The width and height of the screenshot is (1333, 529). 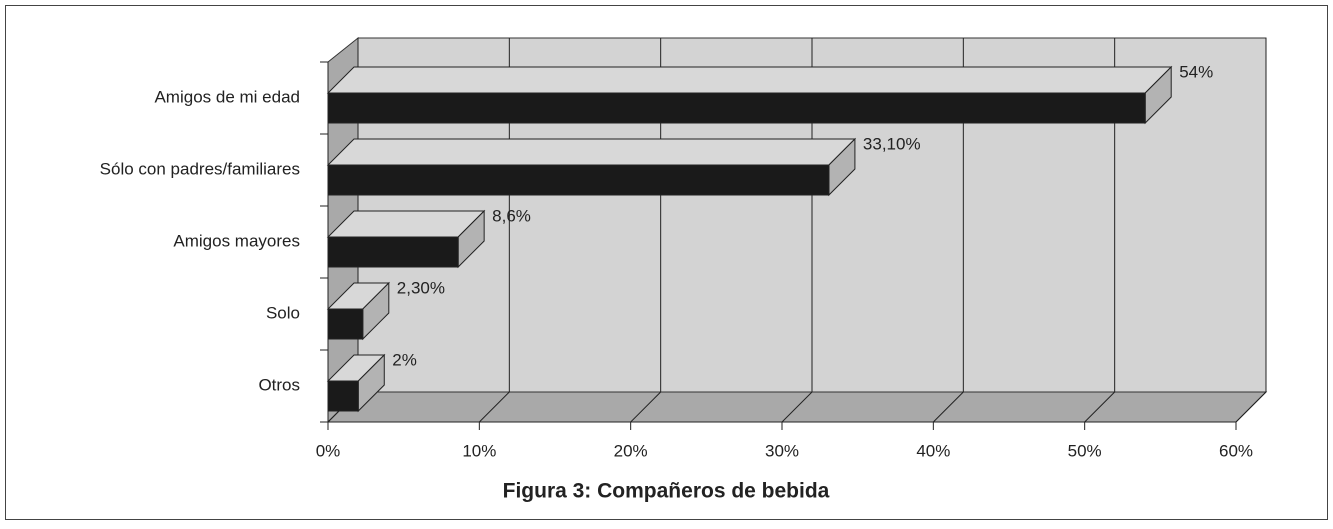 What do you see at coordinates (421, 287) in the screenshot?
I see `value-label: 2,30%` at bounding box center [421, 287].